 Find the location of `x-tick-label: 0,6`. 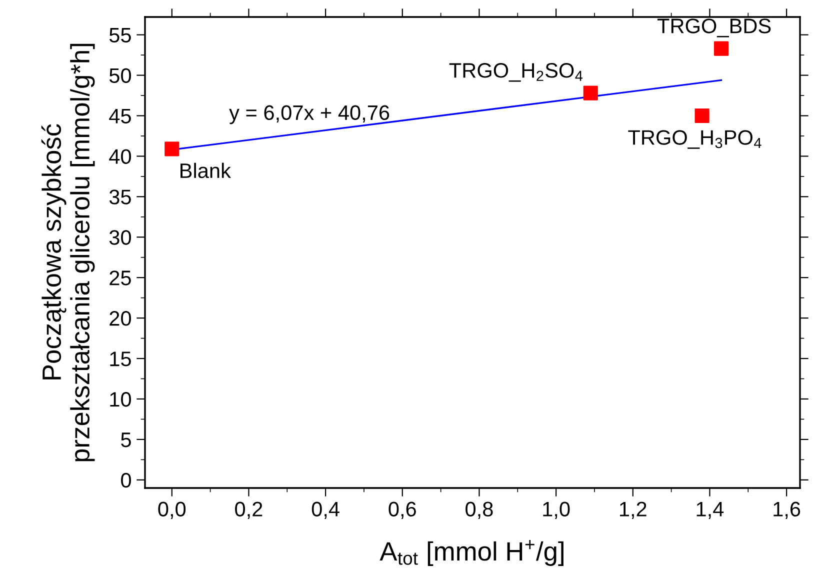

x-tick-label: 0,6 is located at coordinates (402, 510).